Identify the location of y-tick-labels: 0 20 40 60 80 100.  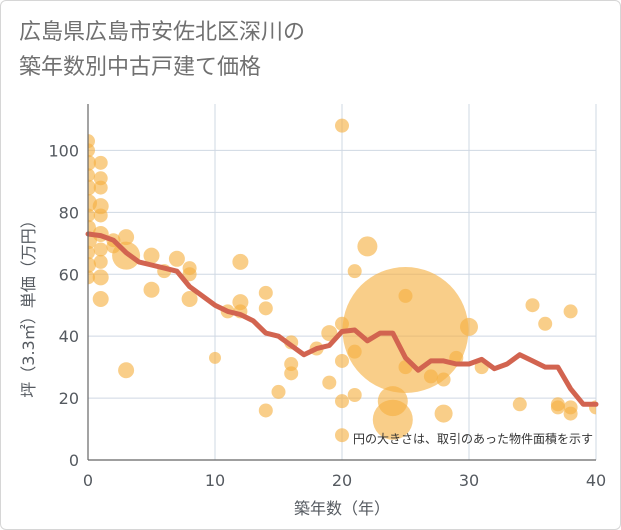
(63, 305).